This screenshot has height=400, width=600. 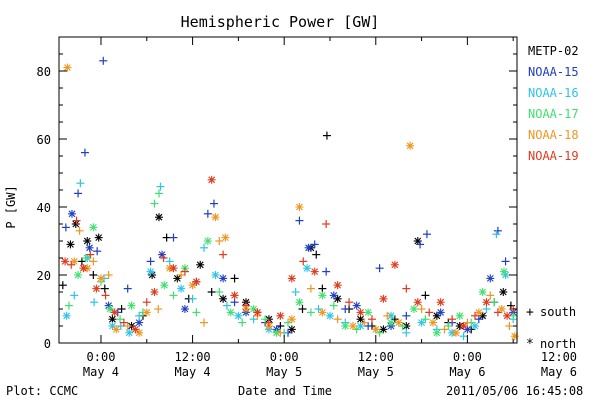 I want to click on marker-legend-symbol: +, so click(x=530, y=312).